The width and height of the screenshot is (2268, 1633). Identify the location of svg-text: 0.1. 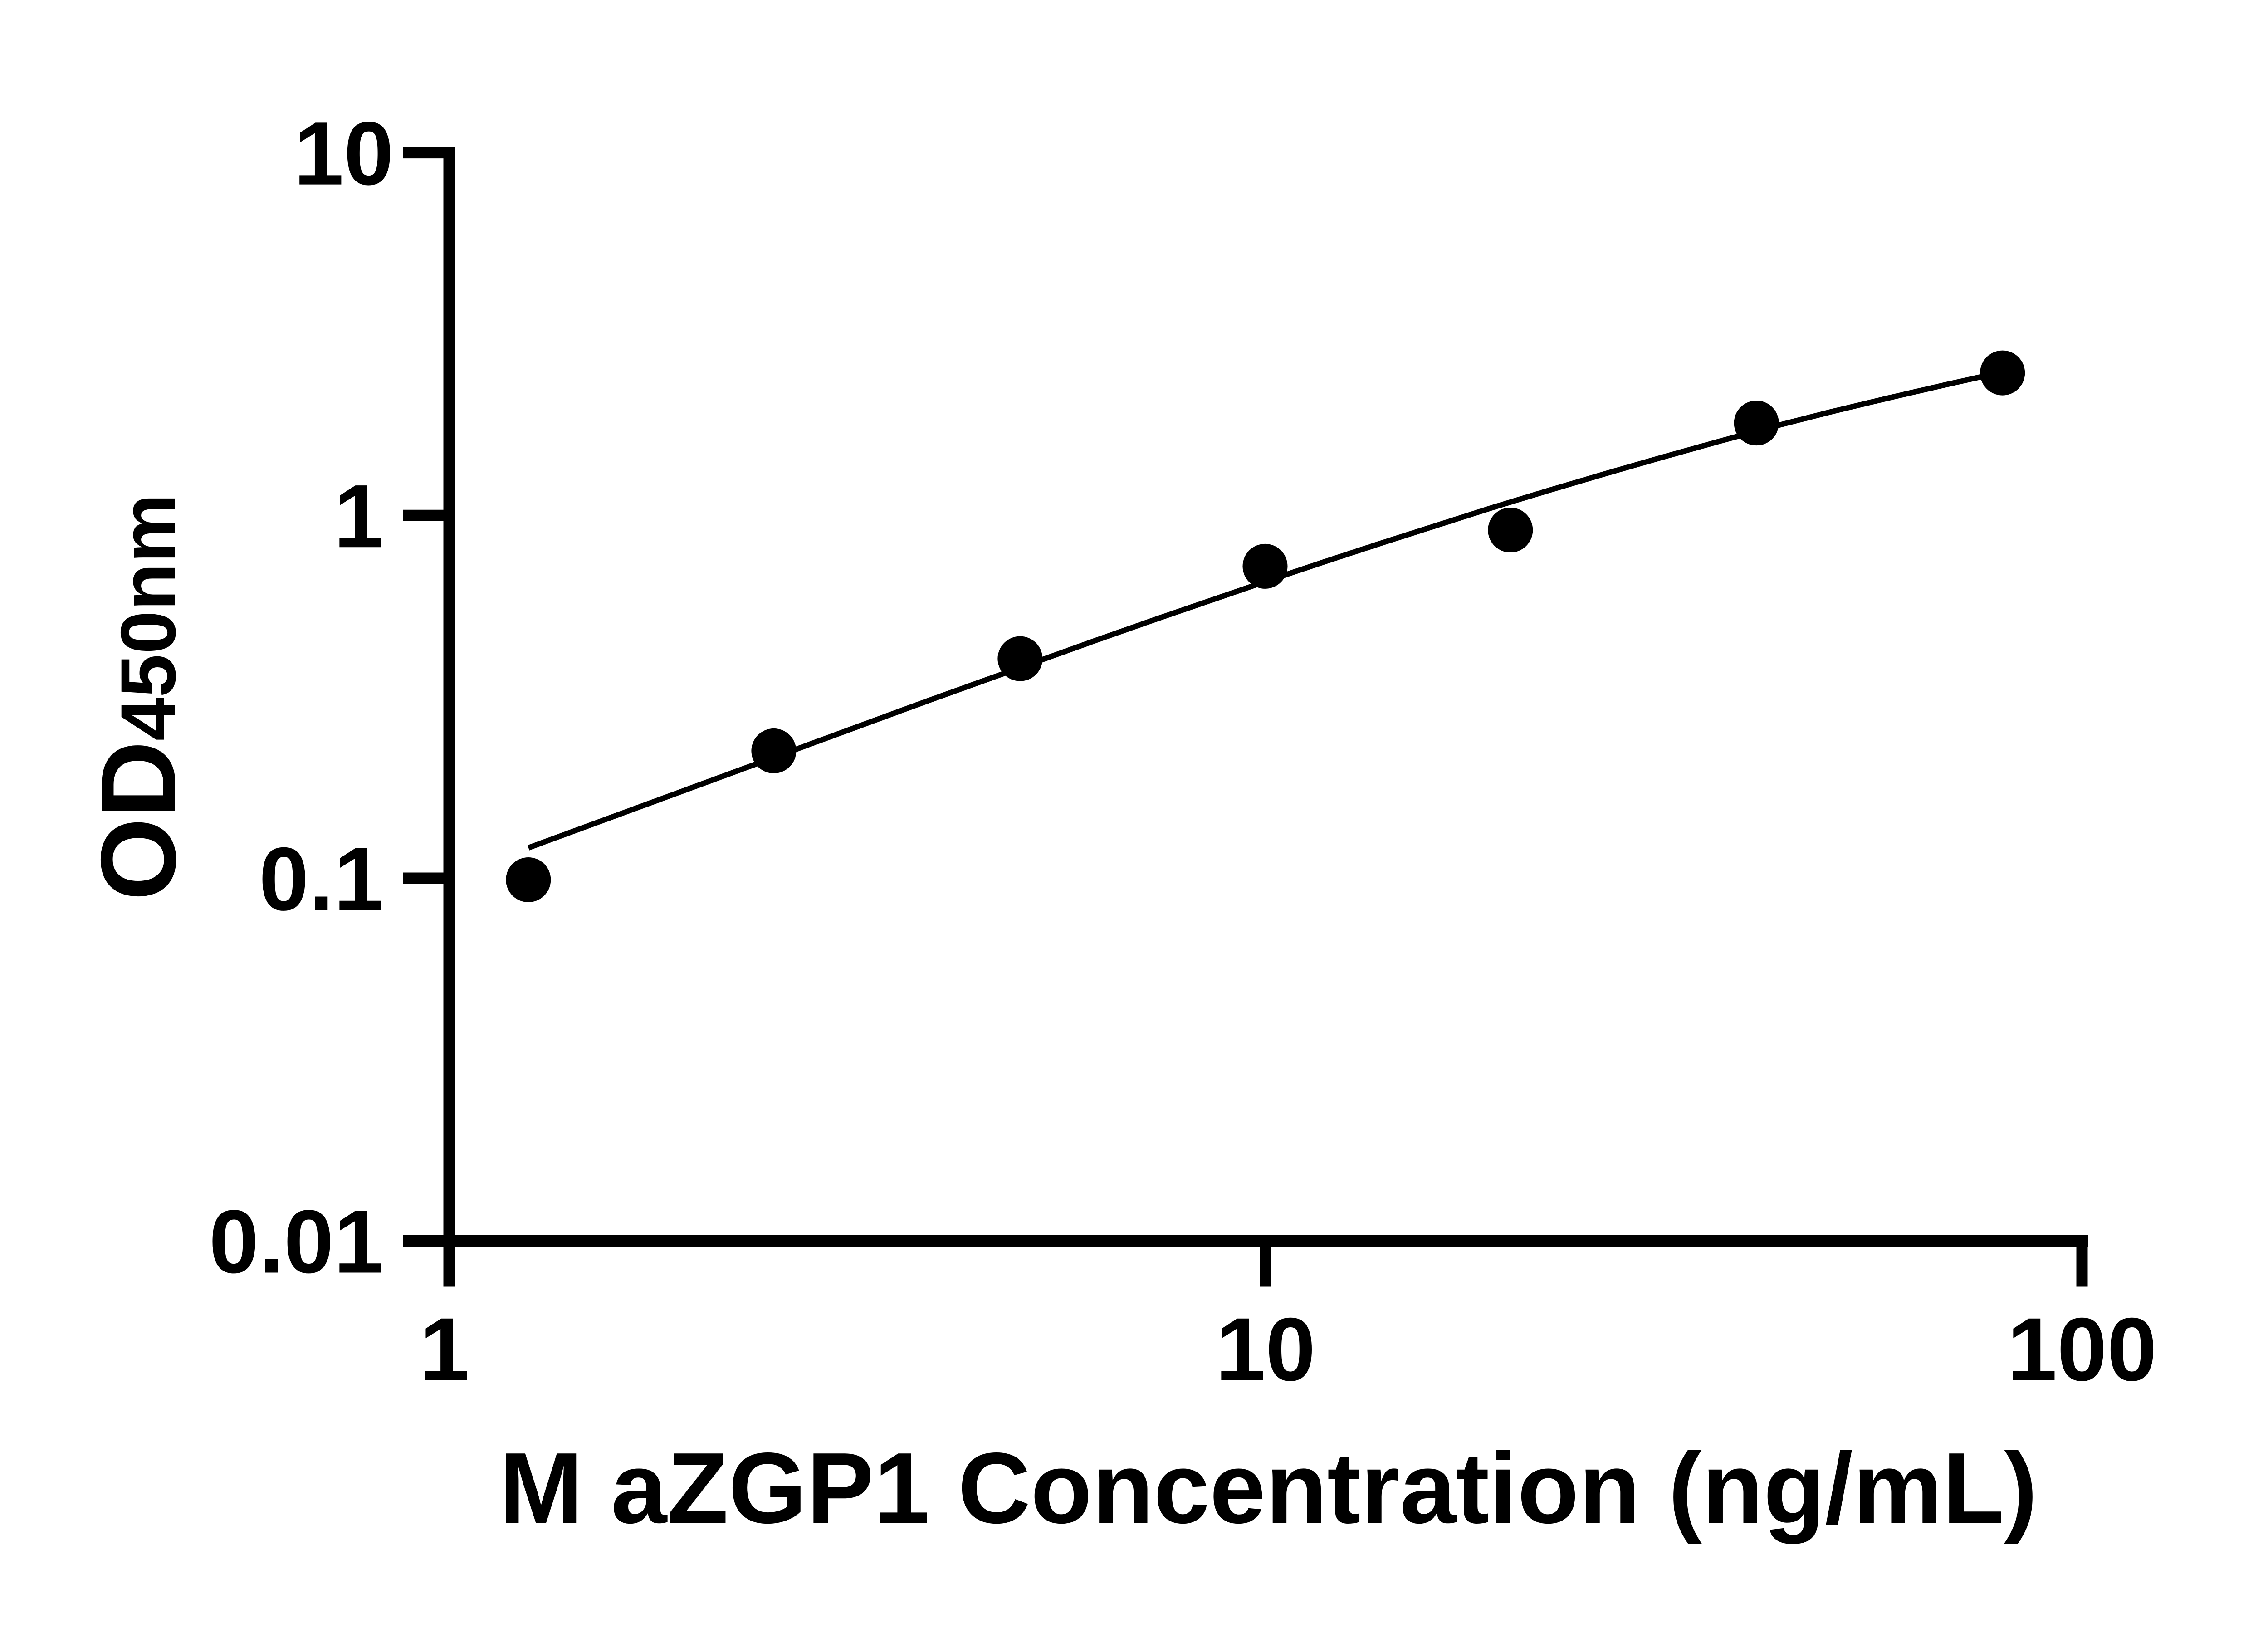
(322, 879).